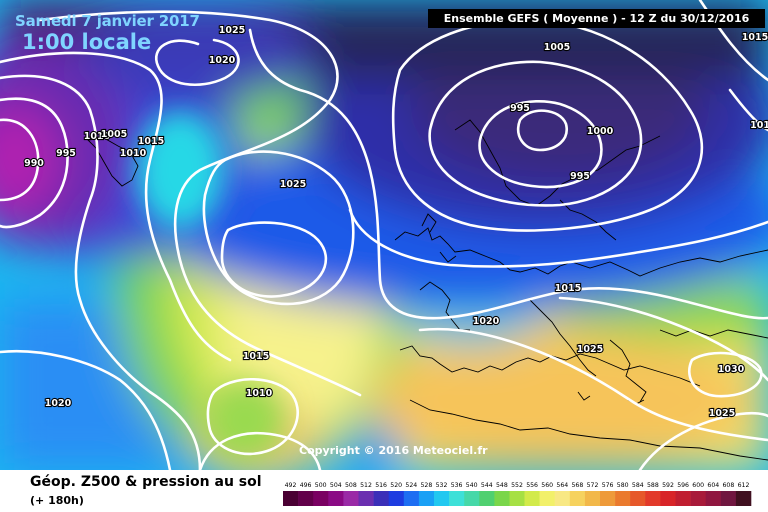  Describe the element at coordinates (577, 485) in the screenshot. I see `legend-tick-label: 568` at that location.